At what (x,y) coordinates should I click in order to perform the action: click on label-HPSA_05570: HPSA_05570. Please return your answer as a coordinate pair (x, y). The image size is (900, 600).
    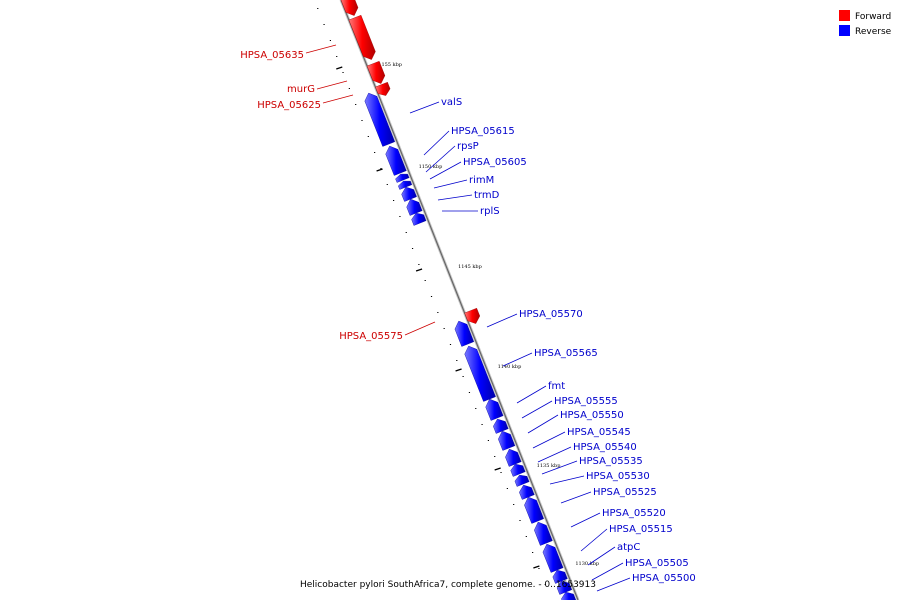
    Looking at the image, I should click on (534, 318).